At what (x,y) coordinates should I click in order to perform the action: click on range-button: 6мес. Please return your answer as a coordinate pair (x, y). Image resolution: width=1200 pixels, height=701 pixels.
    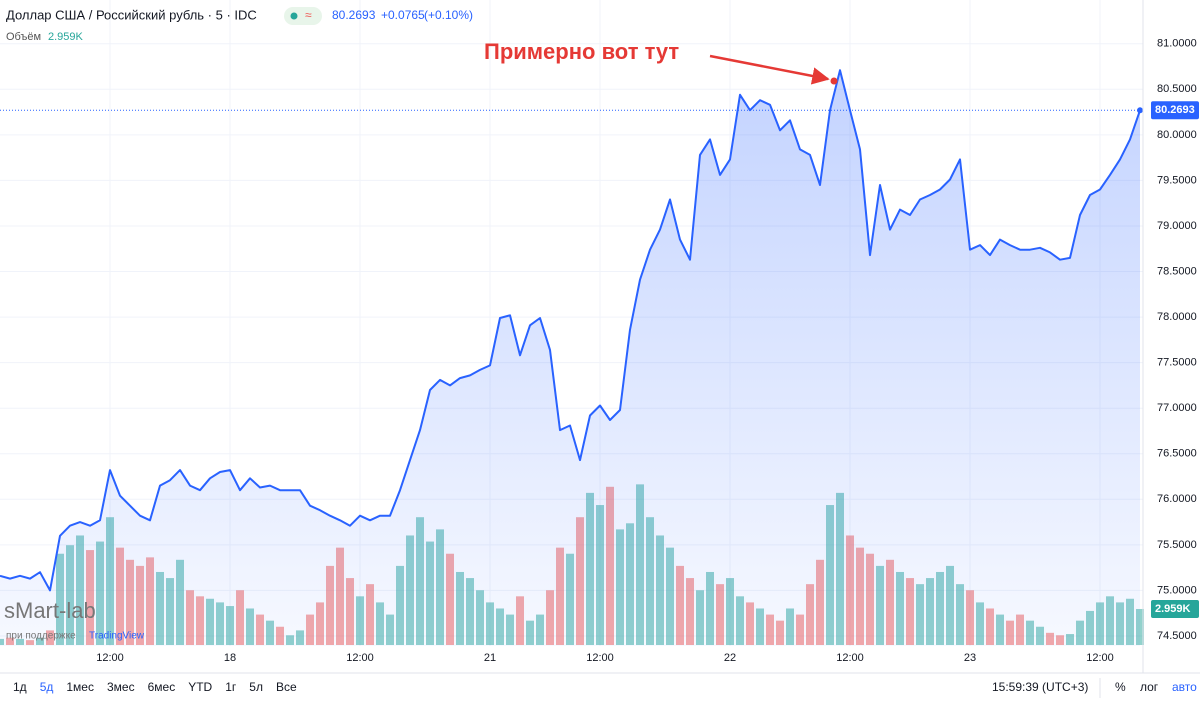
    Looking at the image, I should click on (162, 687).